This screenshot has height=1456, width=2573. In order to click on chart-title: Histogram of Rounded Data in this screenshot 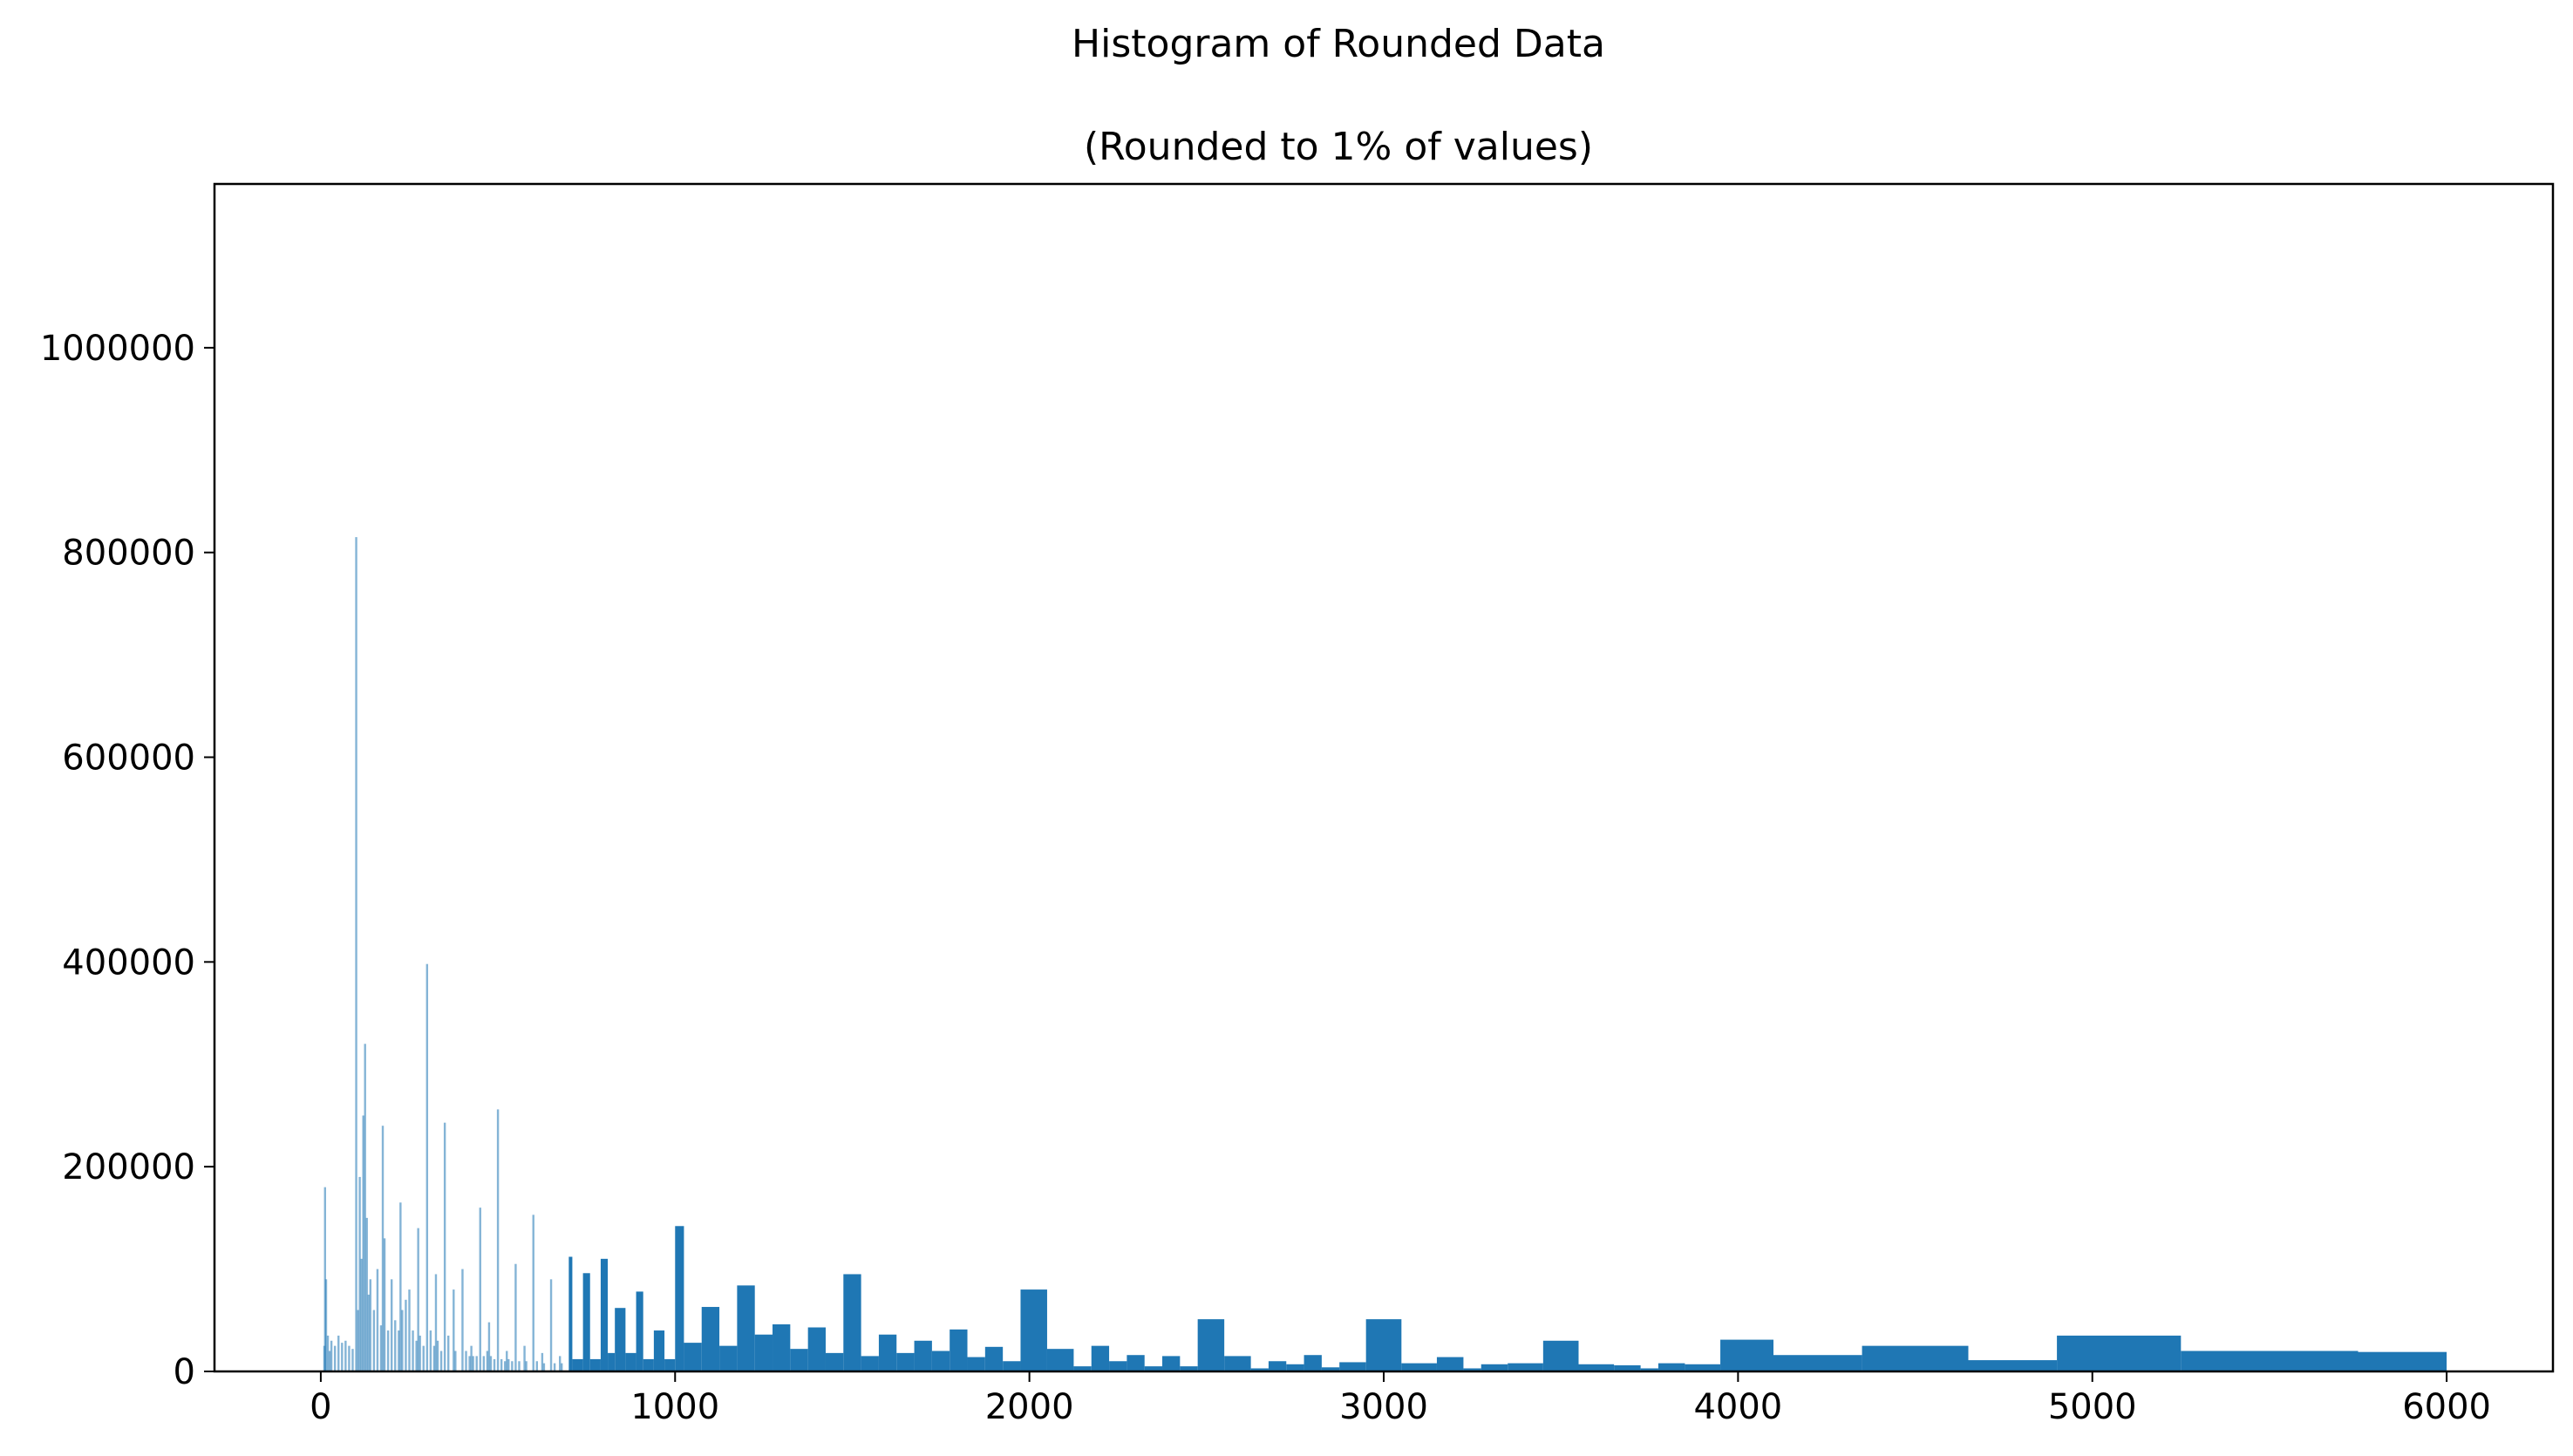, I will do `click(1338, 44)`.